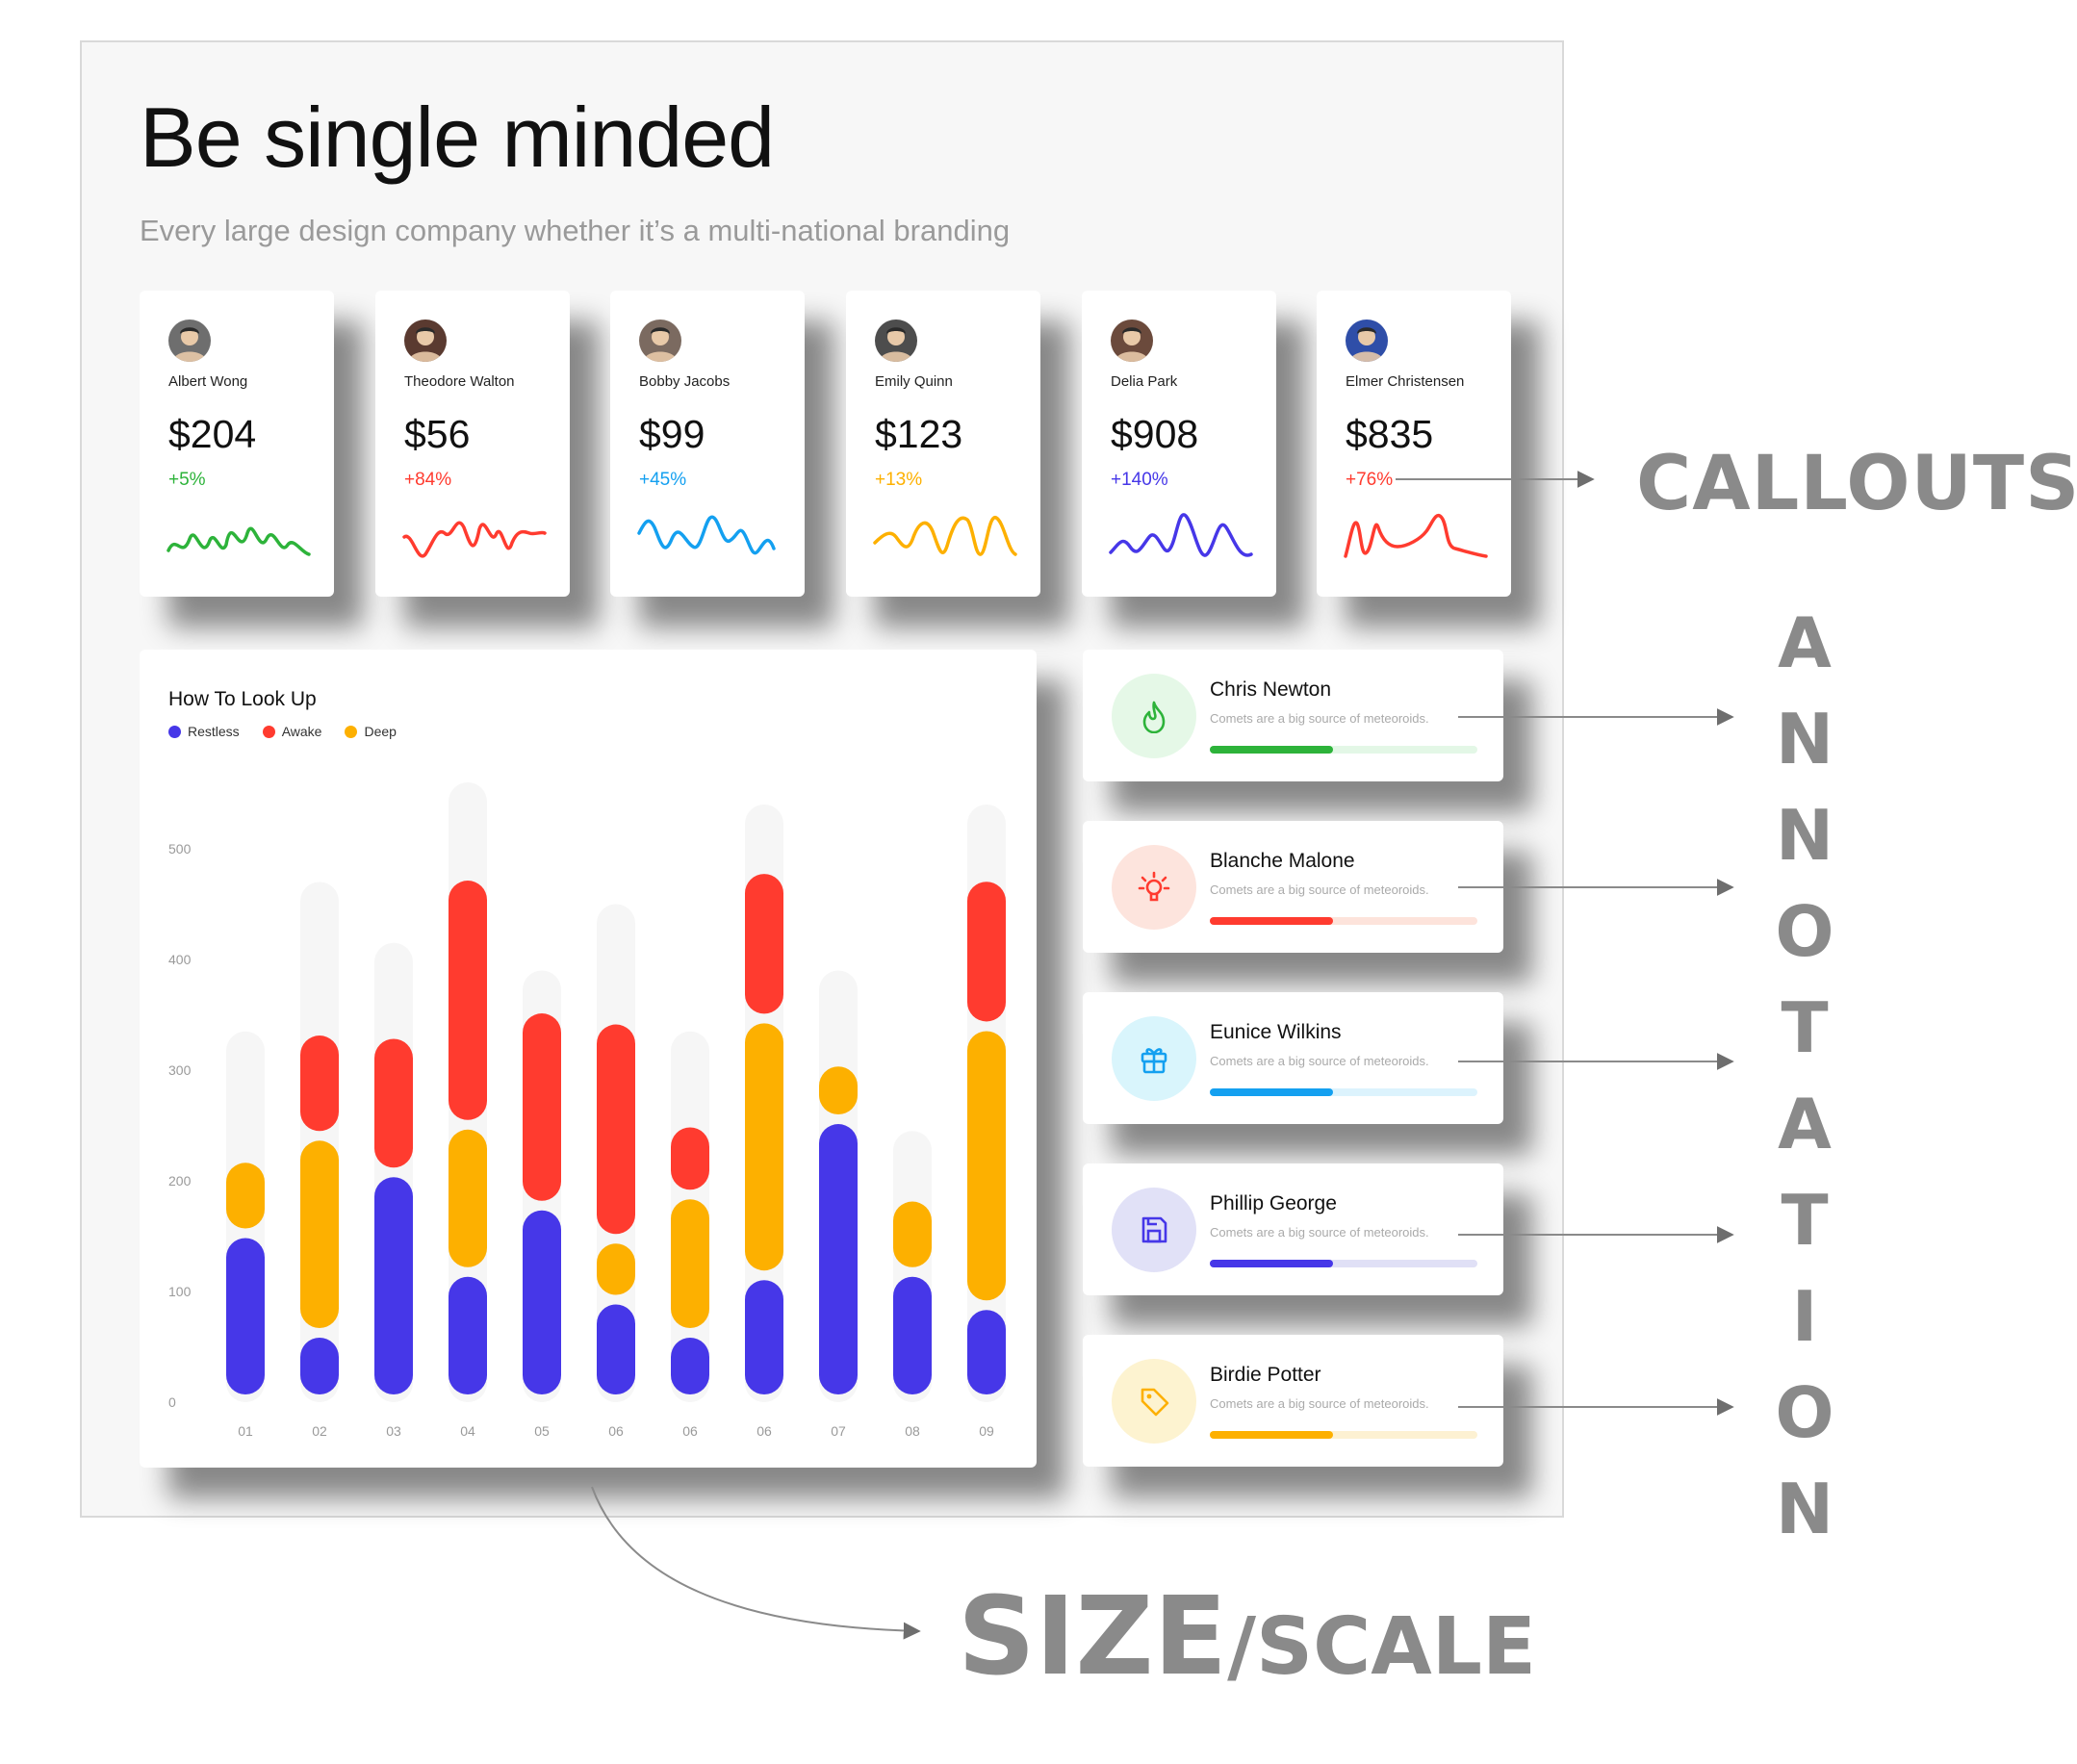 This screenshot has height=1764, width=2077. Describe the element at coordinates (1155, 434) in the screenshot. I see `card-amount: $908` at that location.